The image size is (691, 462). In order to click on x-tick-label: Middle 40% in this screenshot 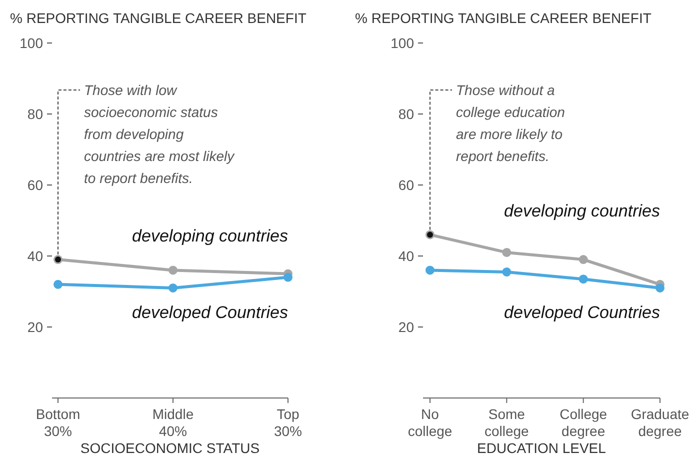, I will do `click(173, 422)`.